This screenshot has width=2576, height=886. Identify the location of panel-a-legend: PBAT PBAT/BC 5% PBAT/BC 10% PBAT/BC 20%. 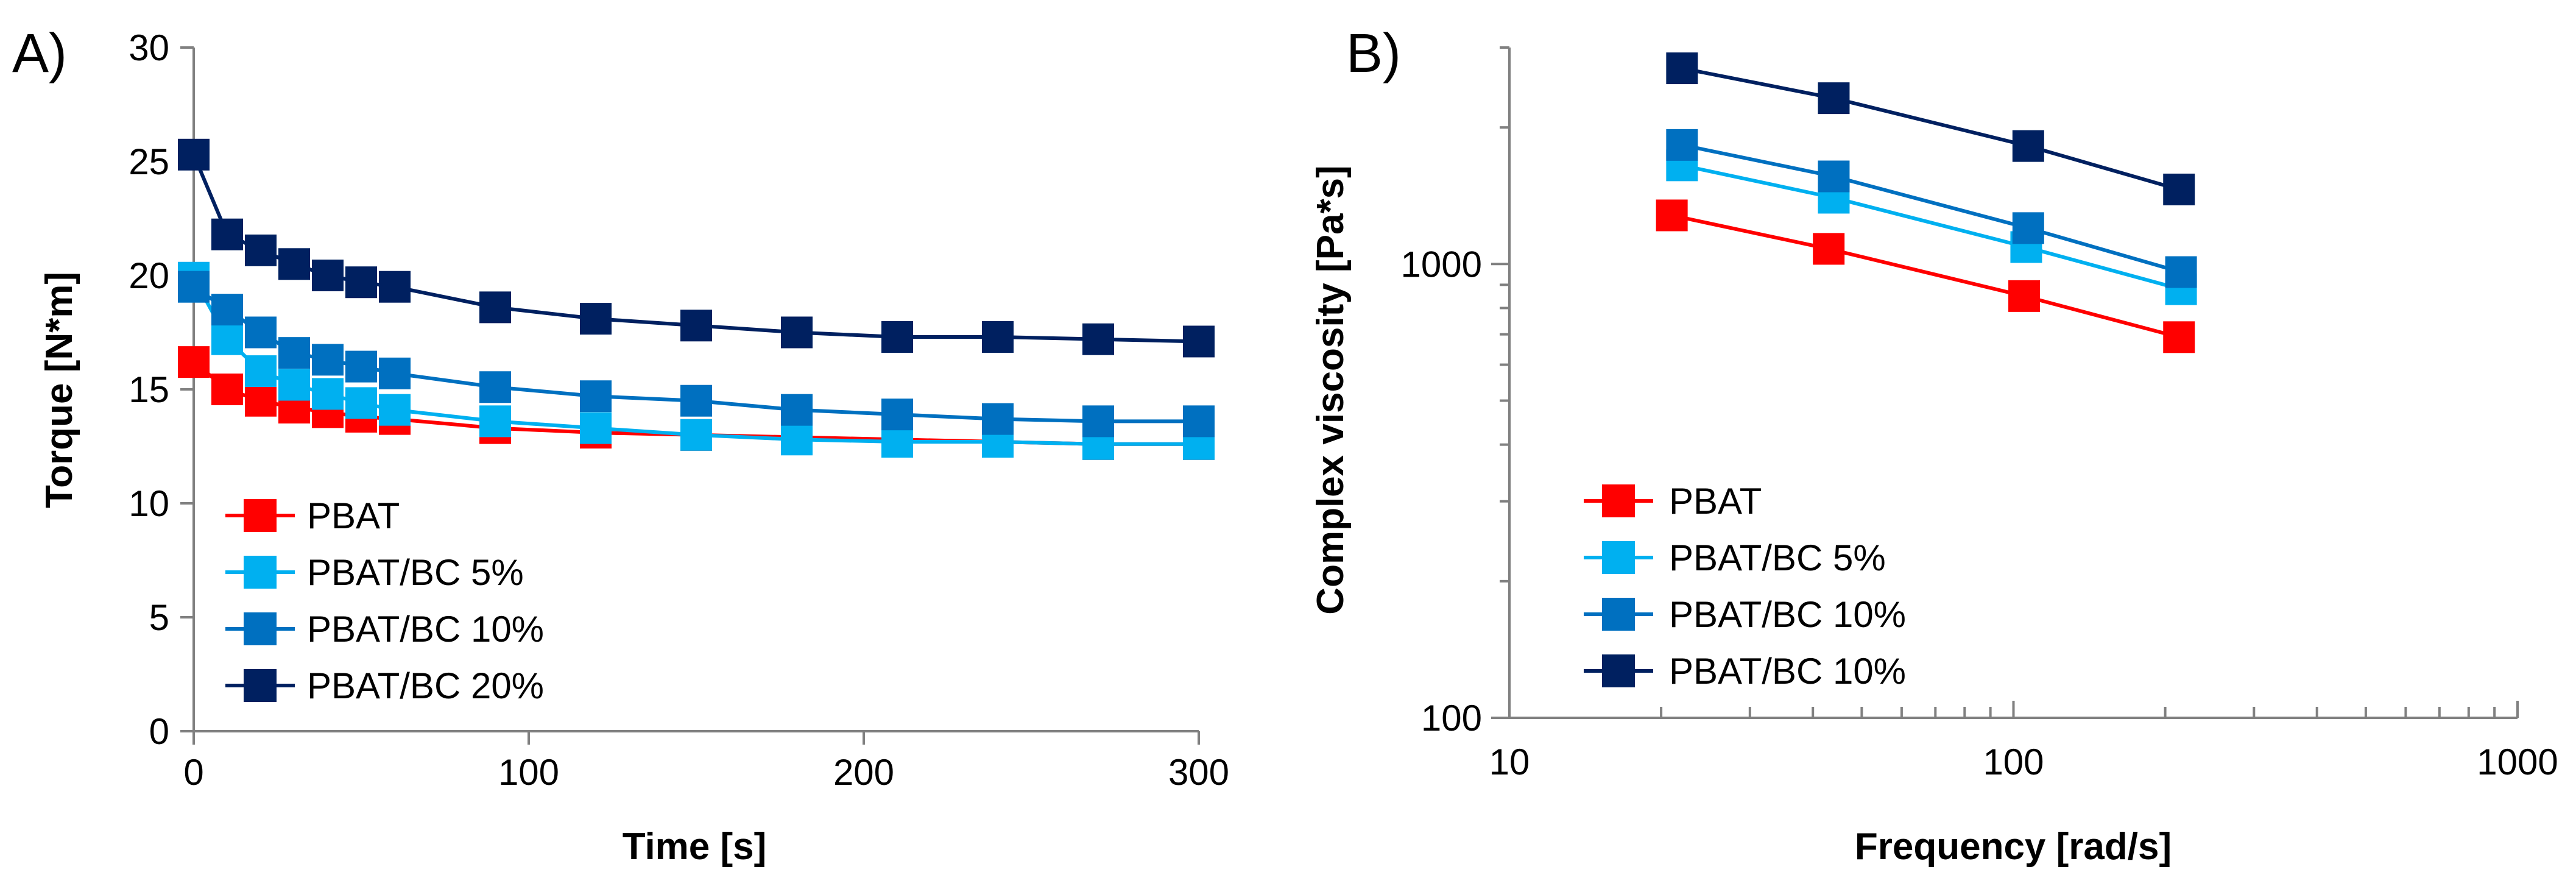
(385, 600).